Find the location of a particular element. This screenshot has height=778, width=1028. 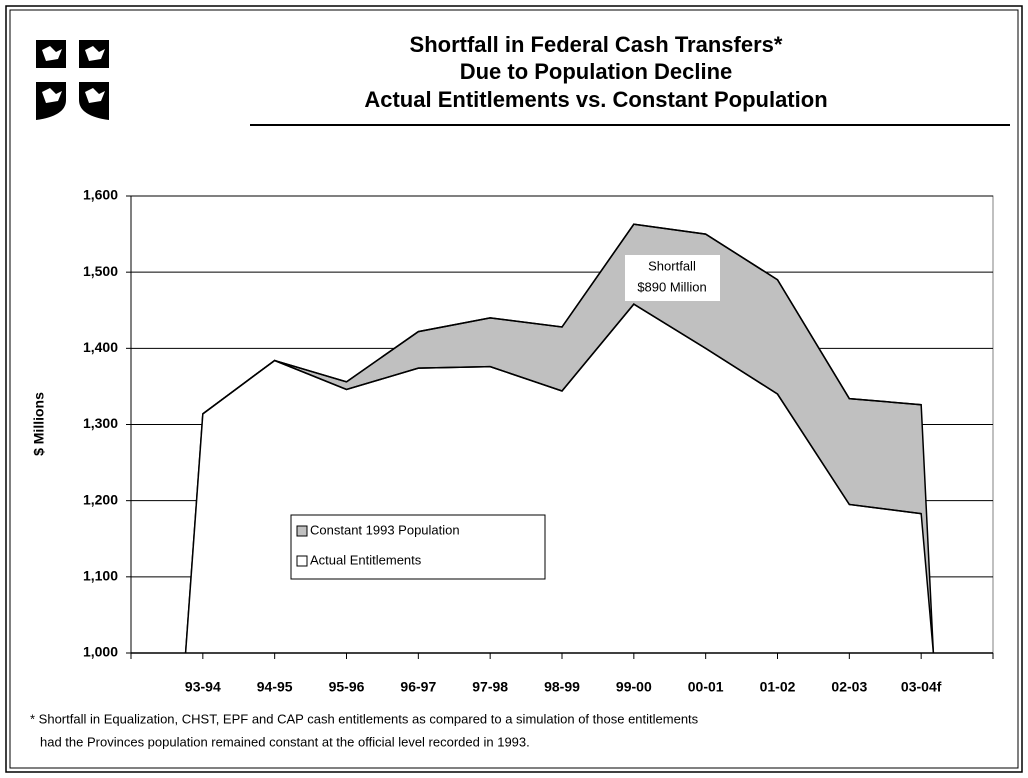

y-tick-label: 1,200 is located at coordinates (100, 499).